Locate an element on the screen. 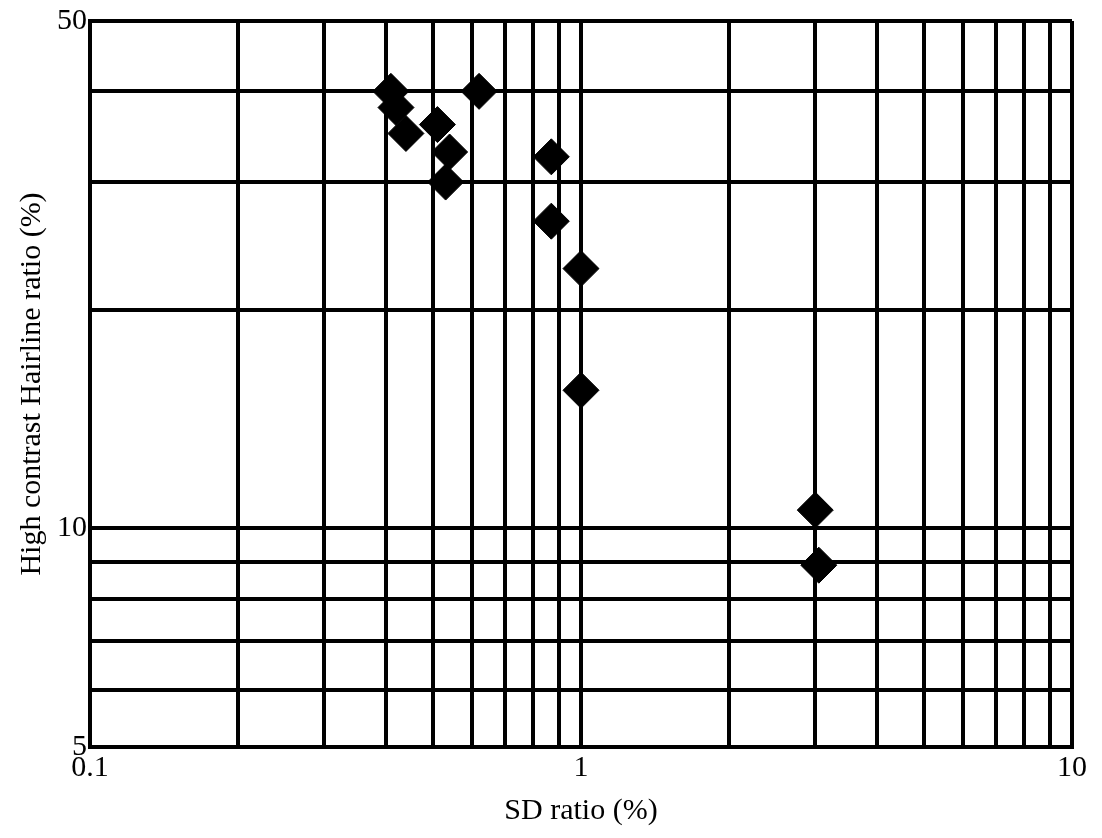  x-axis-title: SD ratio (%) is located at coordinates (581, 808).